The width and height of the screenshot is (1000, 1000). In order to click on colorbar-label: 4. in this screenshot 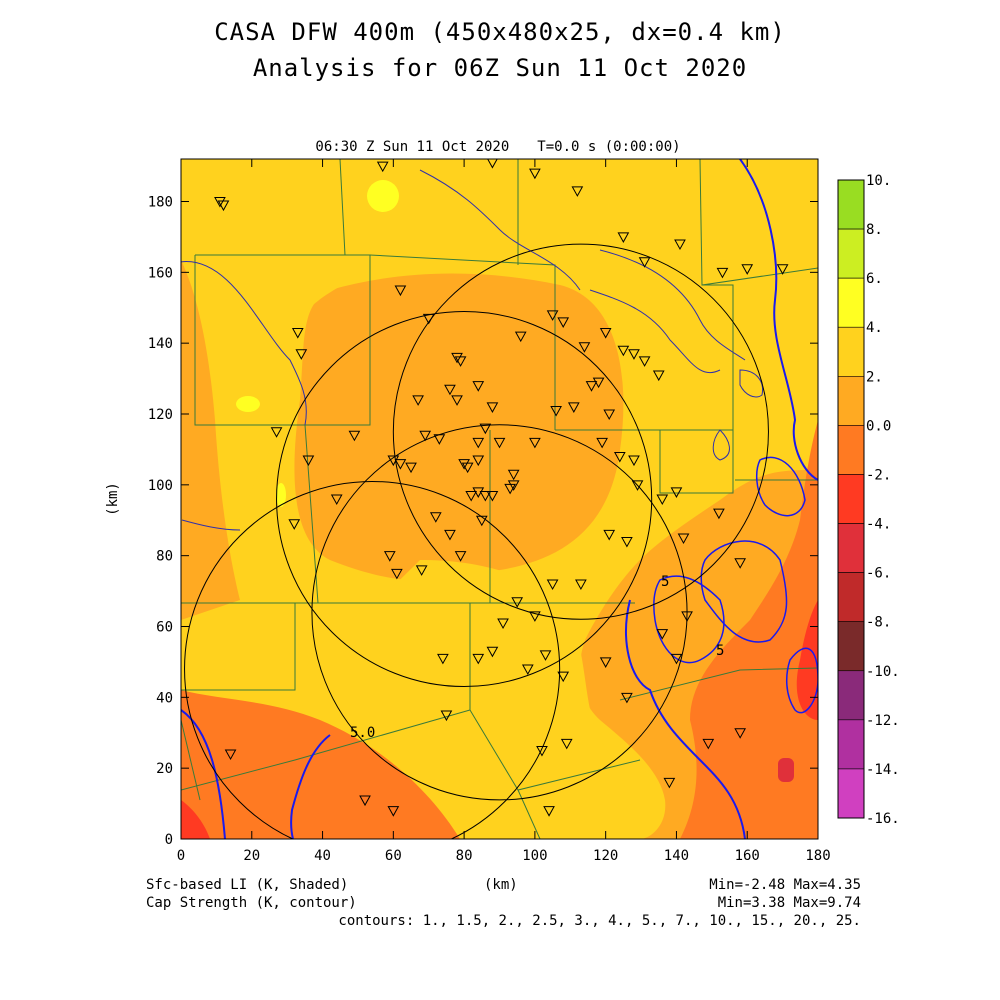, I will do `click(874, 328)`.